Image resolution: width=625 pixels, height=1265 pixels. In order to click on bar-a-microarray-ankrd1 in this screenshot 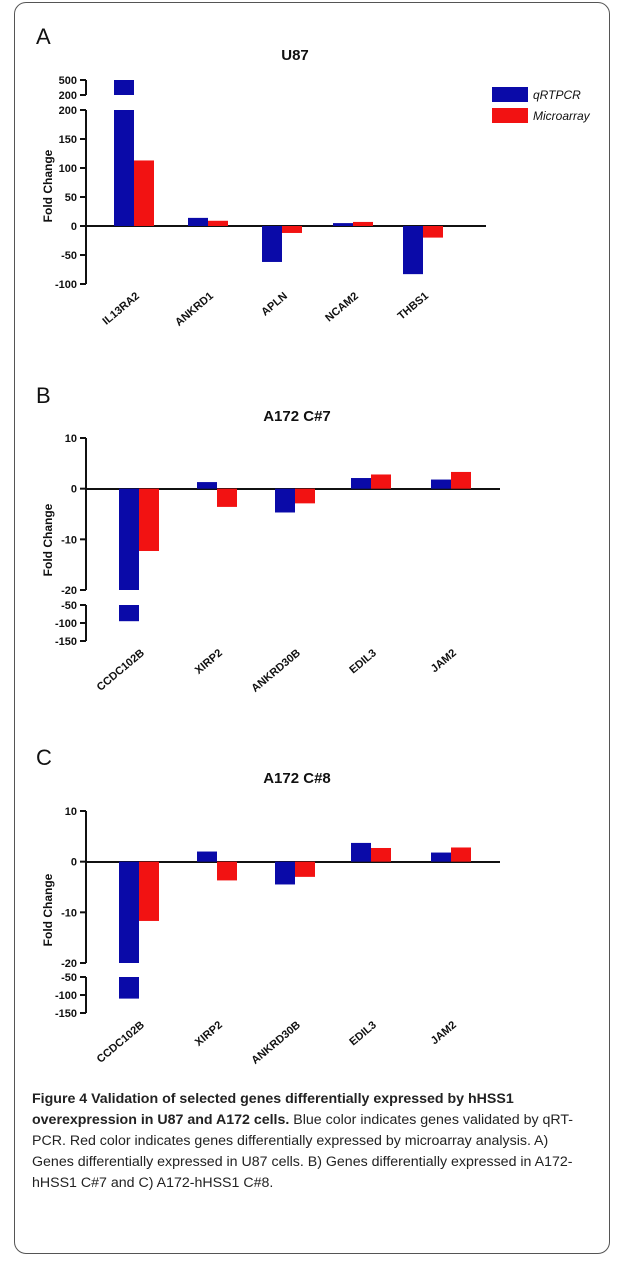, I will do `click(218, 223)`.